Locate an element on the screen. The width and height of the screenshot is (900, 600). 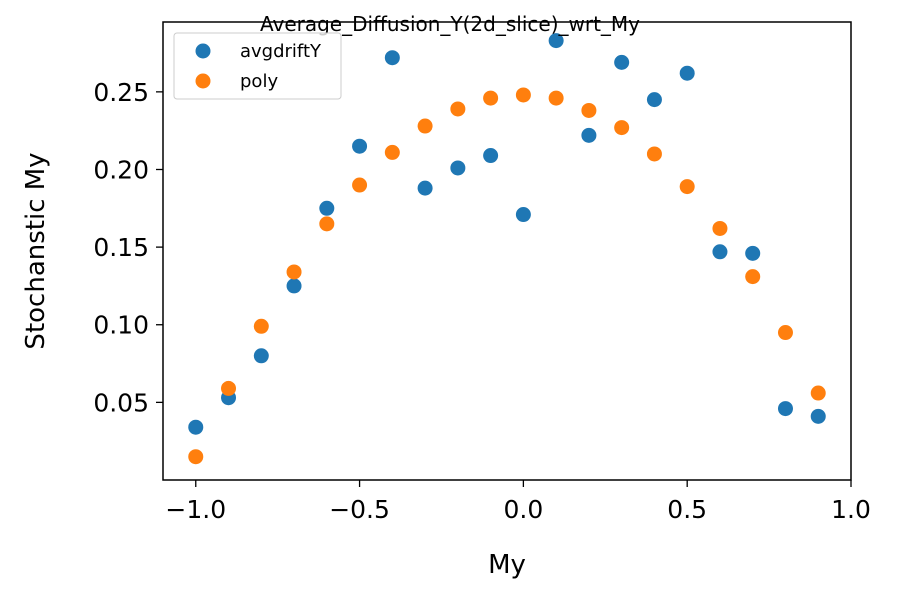
legend-label-poly: poly is located at coordinates (259, 81).